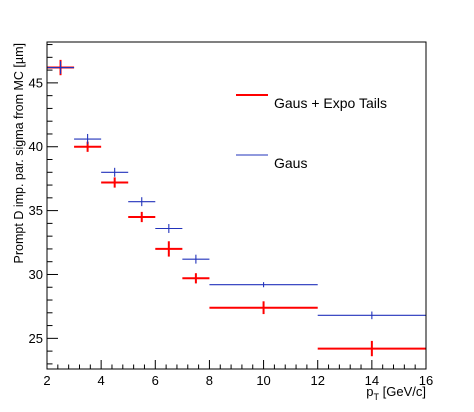 This screenshot has height=412, width=474. What do you see at coordinates (46, 380) in the screenshot?
I see `x-tick-label: 2` at bounding box center [46, 380].